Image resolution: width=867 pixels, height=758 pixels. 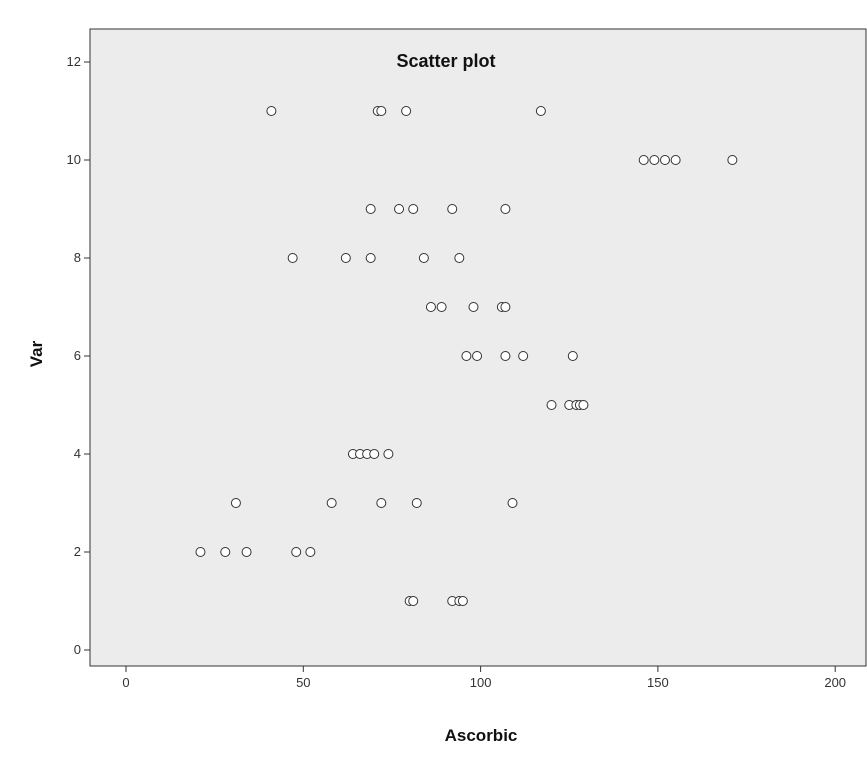 I want to click on x-axis: 0 50 100 150 200, so click(x=484, y=678).